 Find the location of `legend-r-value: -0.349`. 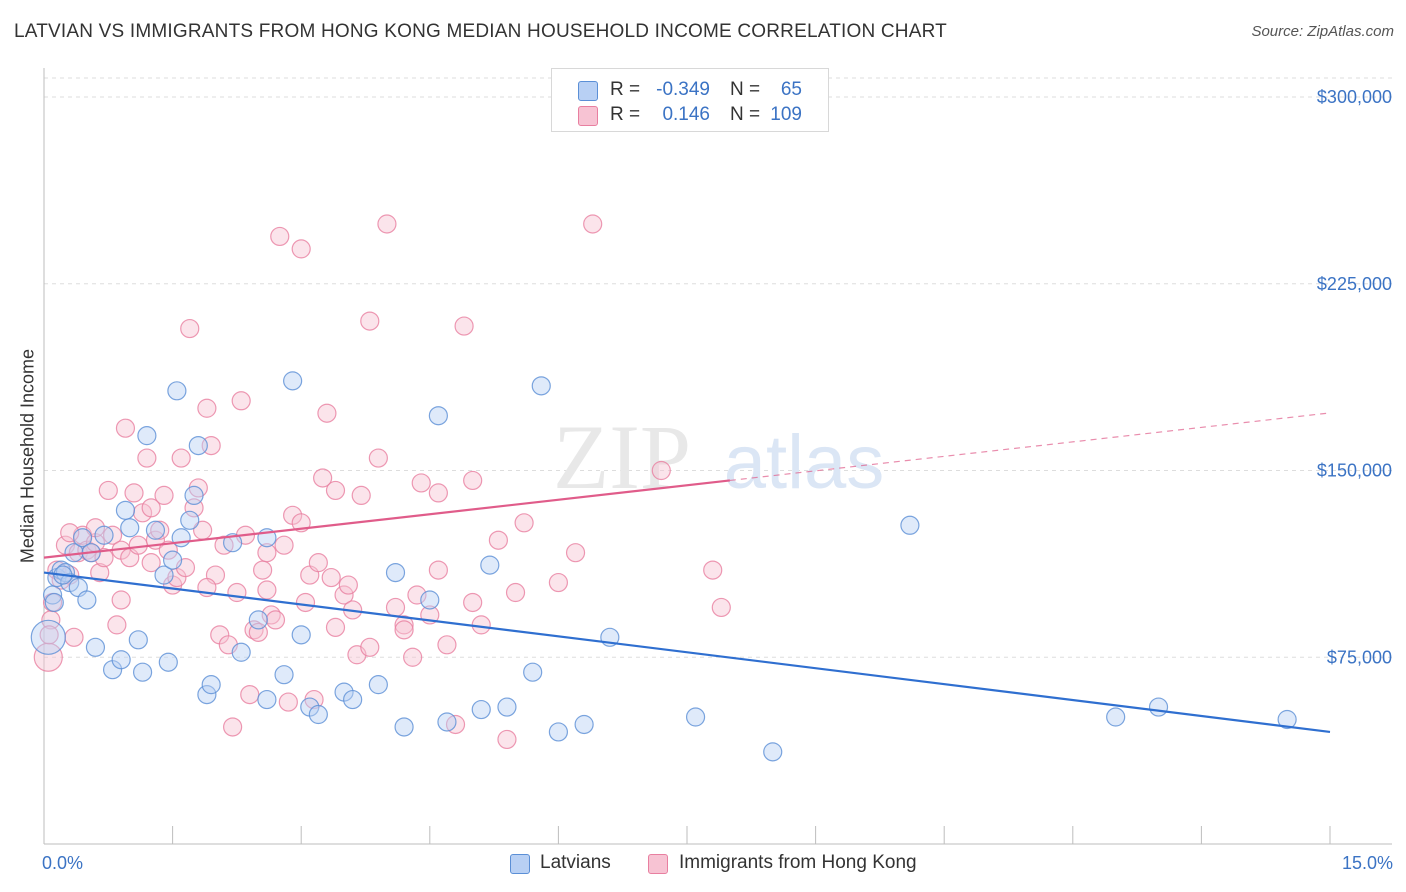

legend-r-value: -0.349 is located at coordinates (683, 89).